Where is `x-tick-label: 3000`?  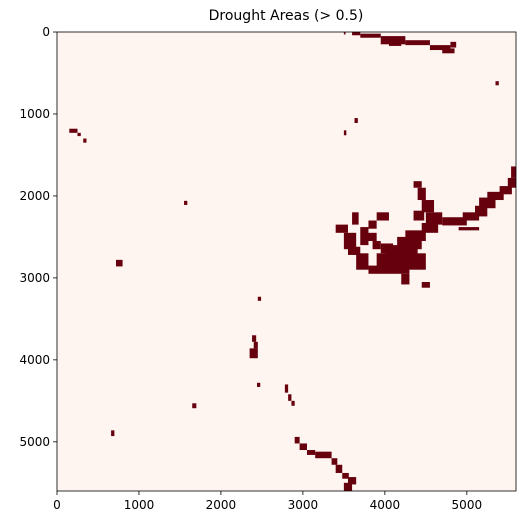 x-tick-label: 3000 is located at coordinates (303, 505).